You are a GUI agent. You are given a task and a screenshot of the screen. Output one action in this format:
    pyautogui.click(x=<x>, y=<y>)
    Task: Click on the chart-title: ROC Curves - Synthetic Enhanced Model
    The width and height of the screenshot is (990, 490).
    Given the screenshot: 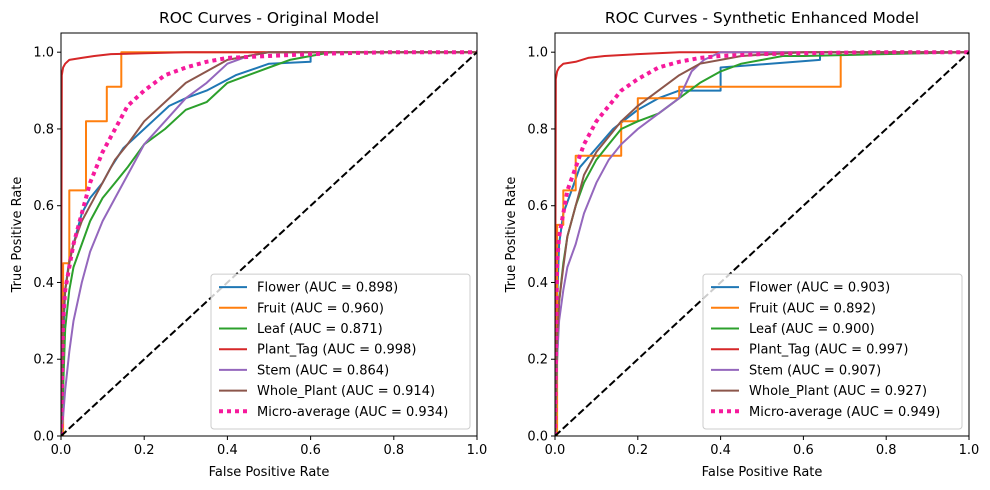 What is the action you would take?
    pyautogui.click(x=762, y=18)
    